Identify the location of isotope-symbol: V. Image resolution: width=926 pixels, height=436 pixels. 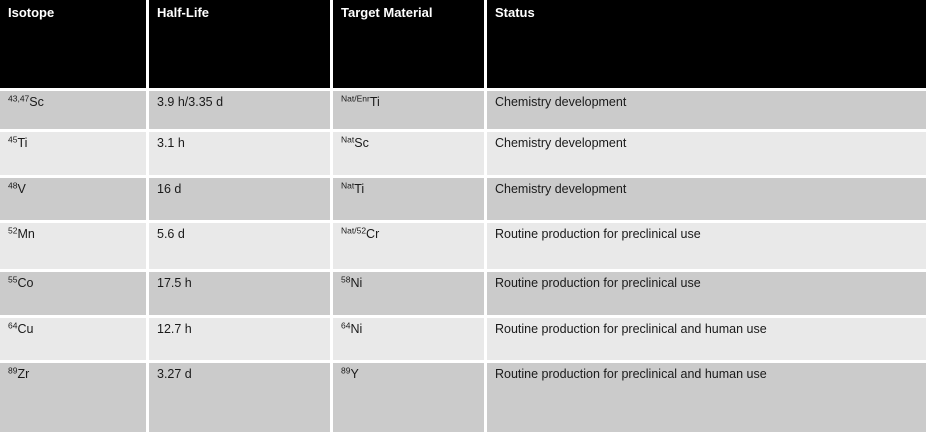
(21, 189).